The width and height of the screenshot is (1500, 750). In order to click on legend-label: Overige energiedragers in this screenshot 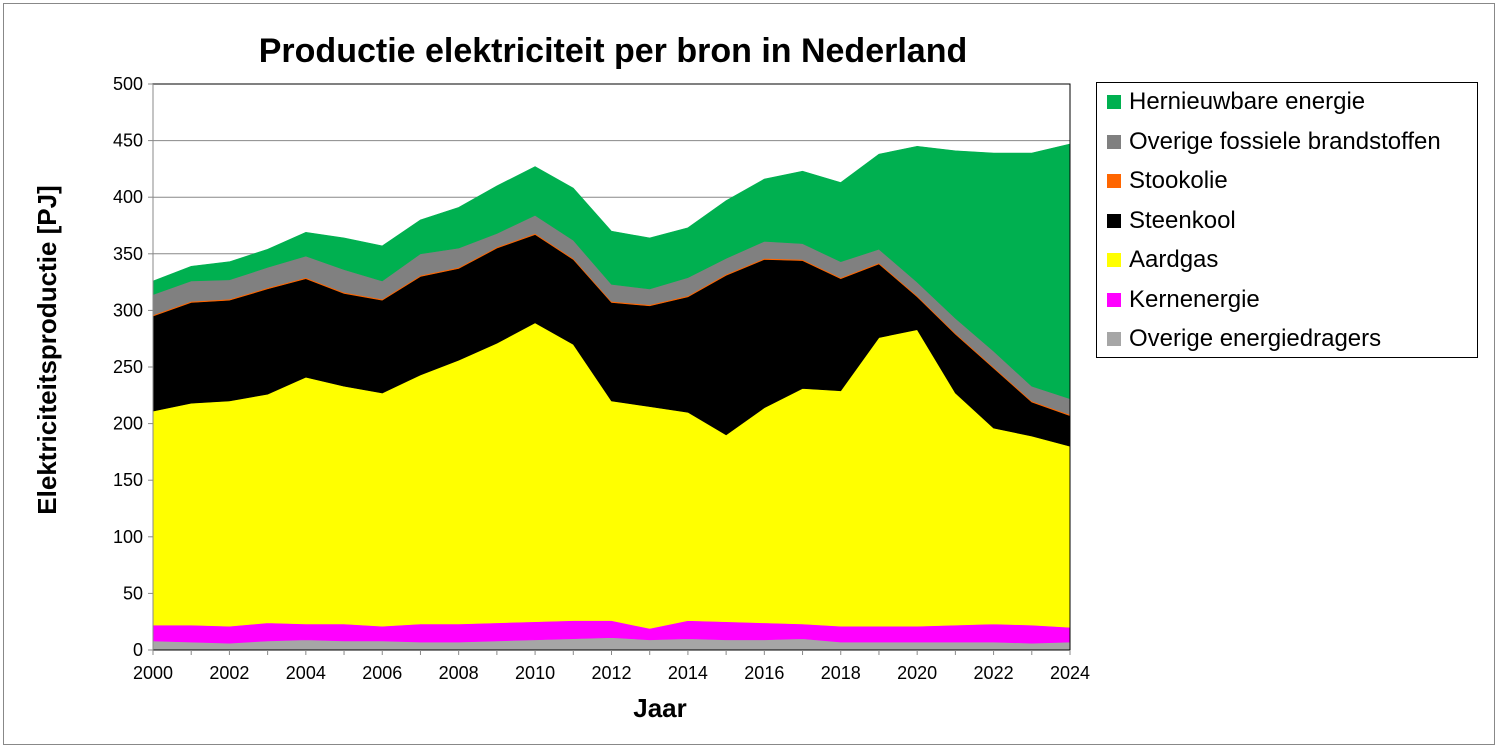, I will do `click(1255, 338)`.